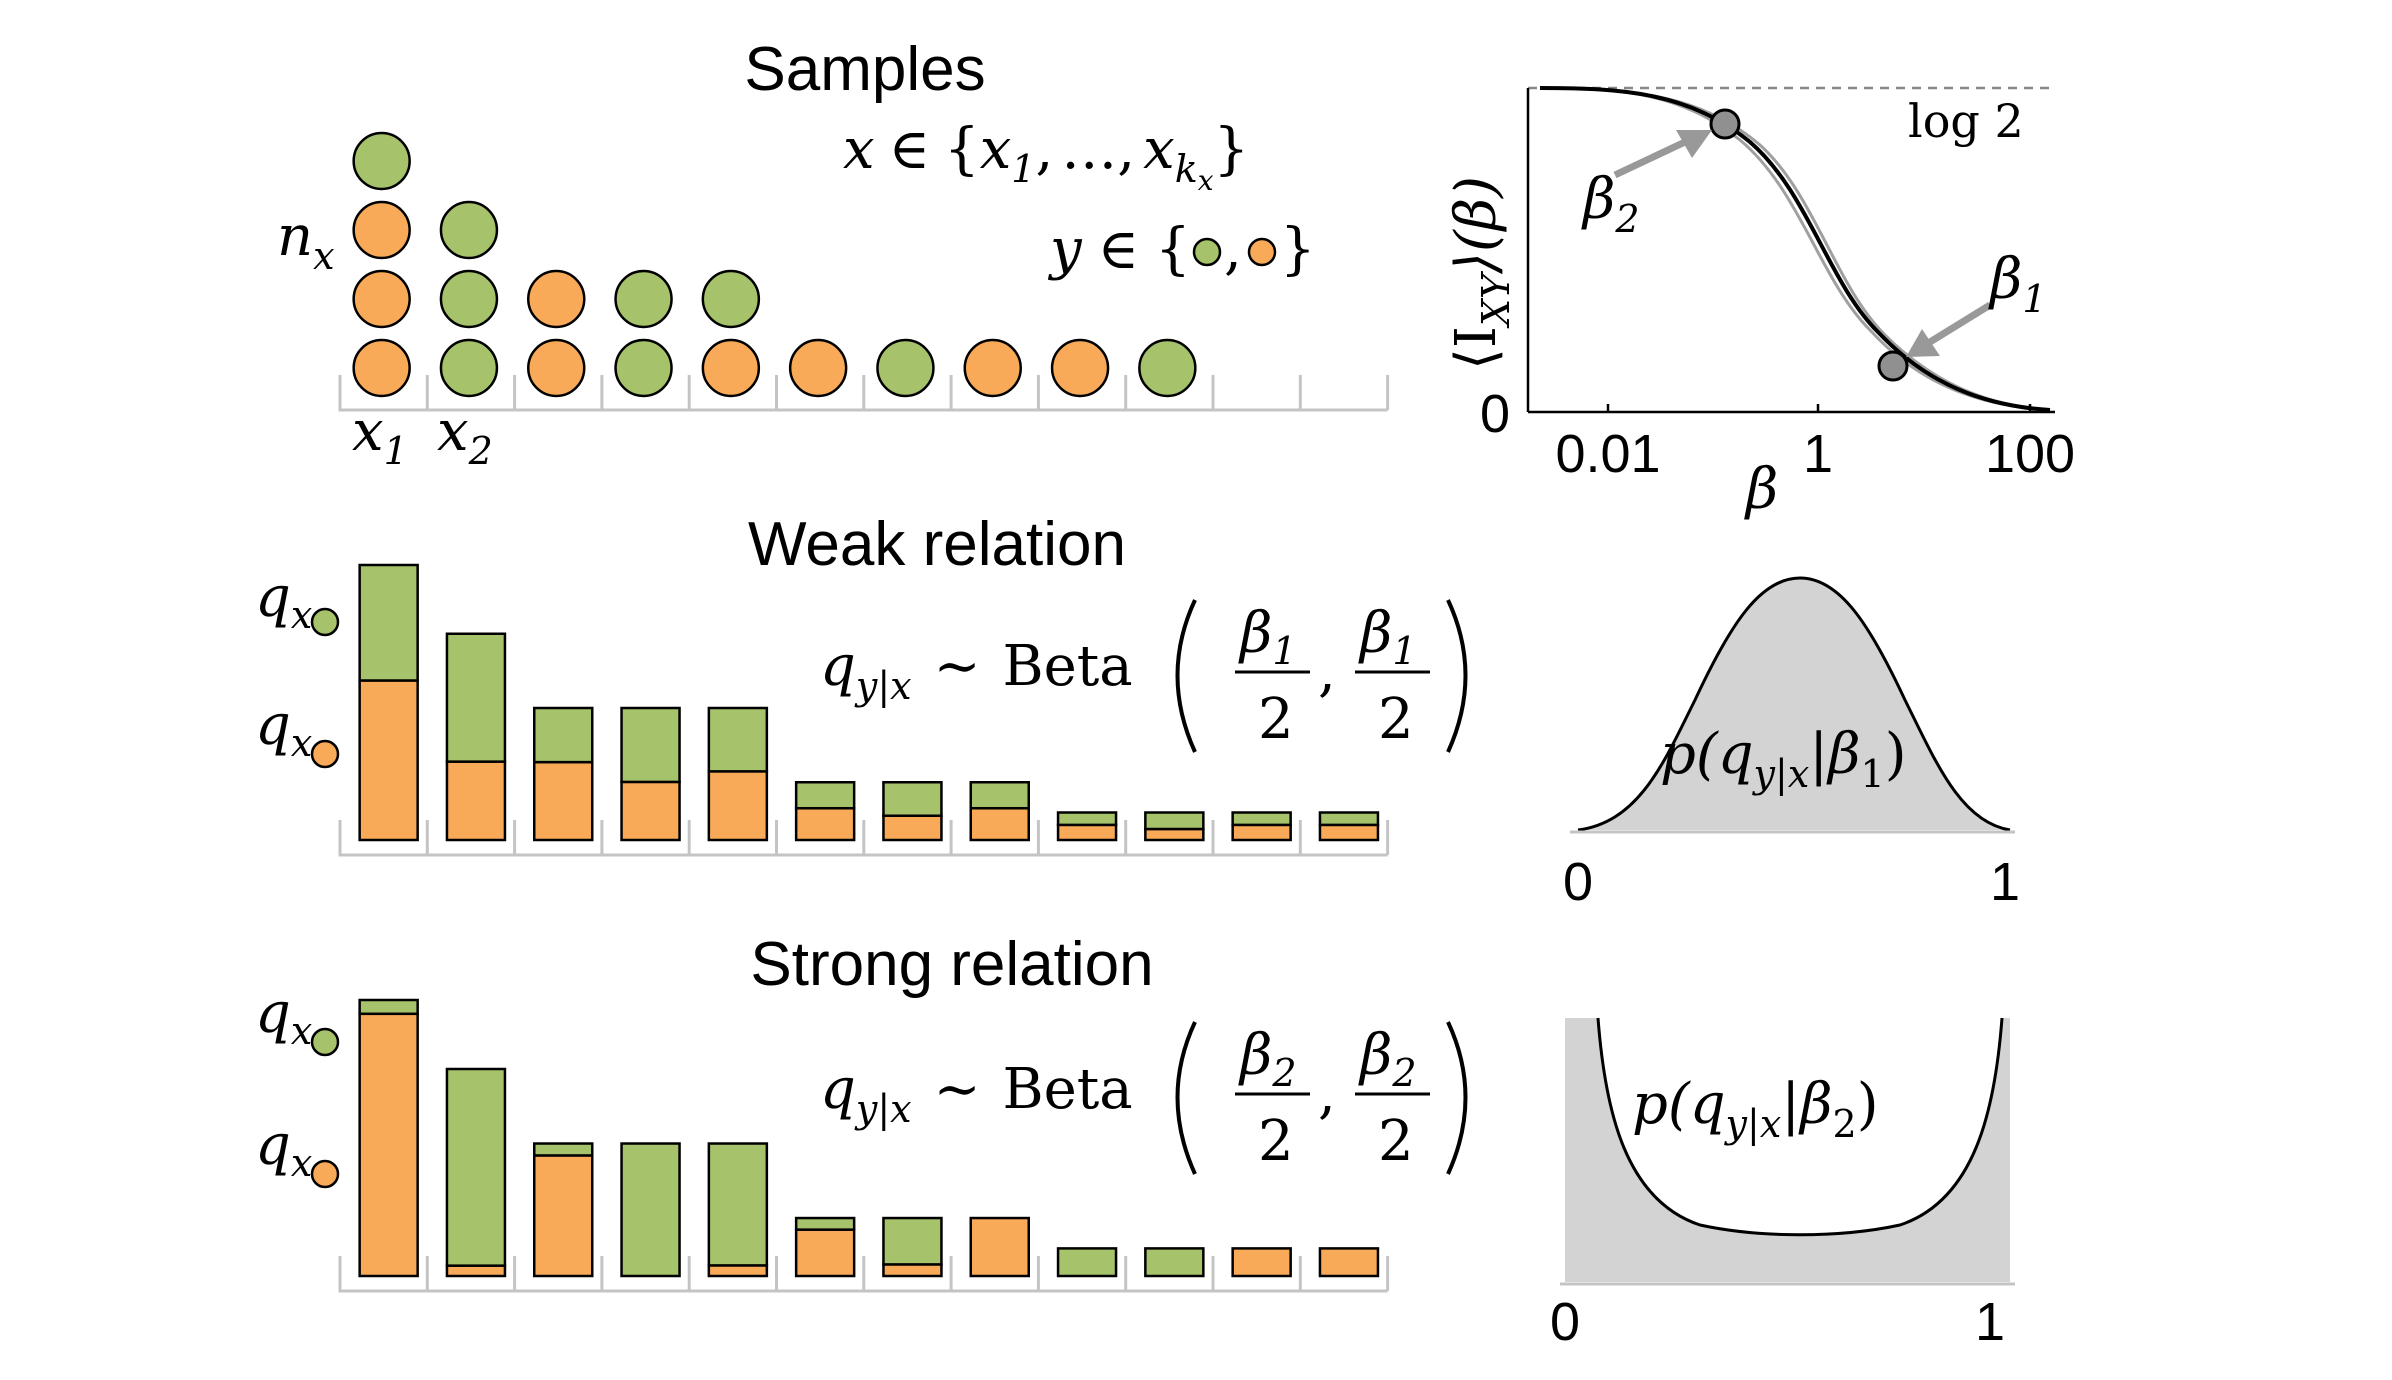 The height and width of the screenshot is (1380, 2392). I want to click on beta2-arrow, so click(1650, 158).